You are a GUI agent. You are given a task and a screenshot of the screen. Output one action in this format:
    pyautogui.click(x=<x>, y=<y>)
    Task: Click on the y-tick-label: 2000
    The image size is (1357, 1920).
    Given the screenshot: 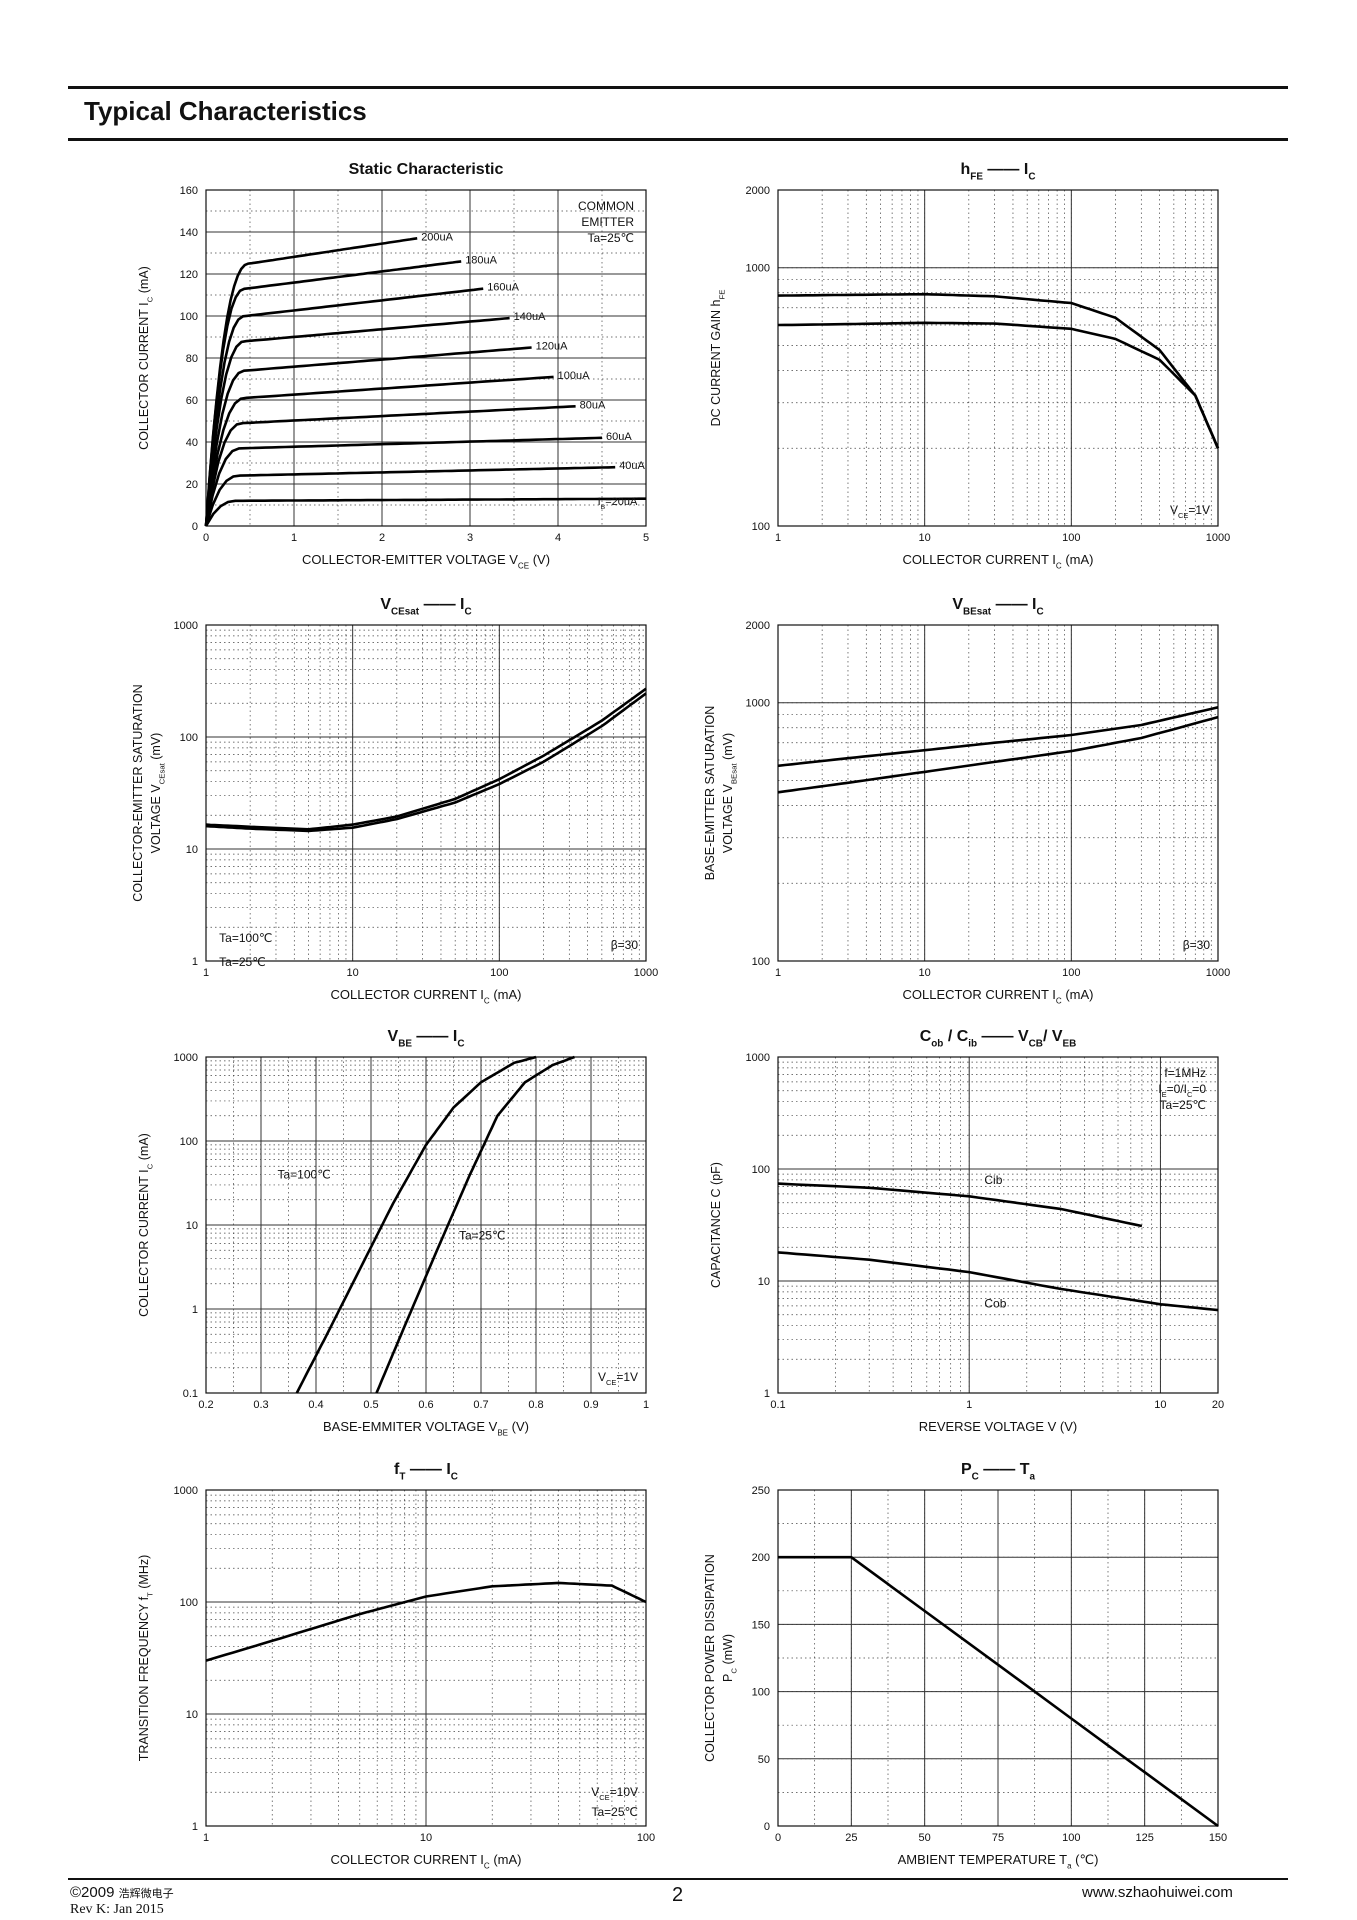 What is the action you would take?
    pyautogui.click(x=758, y=191)
    